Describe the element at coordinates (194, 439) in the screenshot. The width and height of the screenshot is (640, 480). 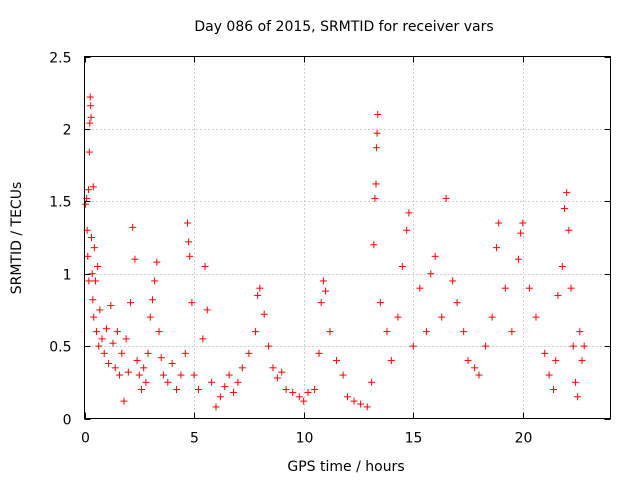
I see `x-tick-label: 5` at that location.